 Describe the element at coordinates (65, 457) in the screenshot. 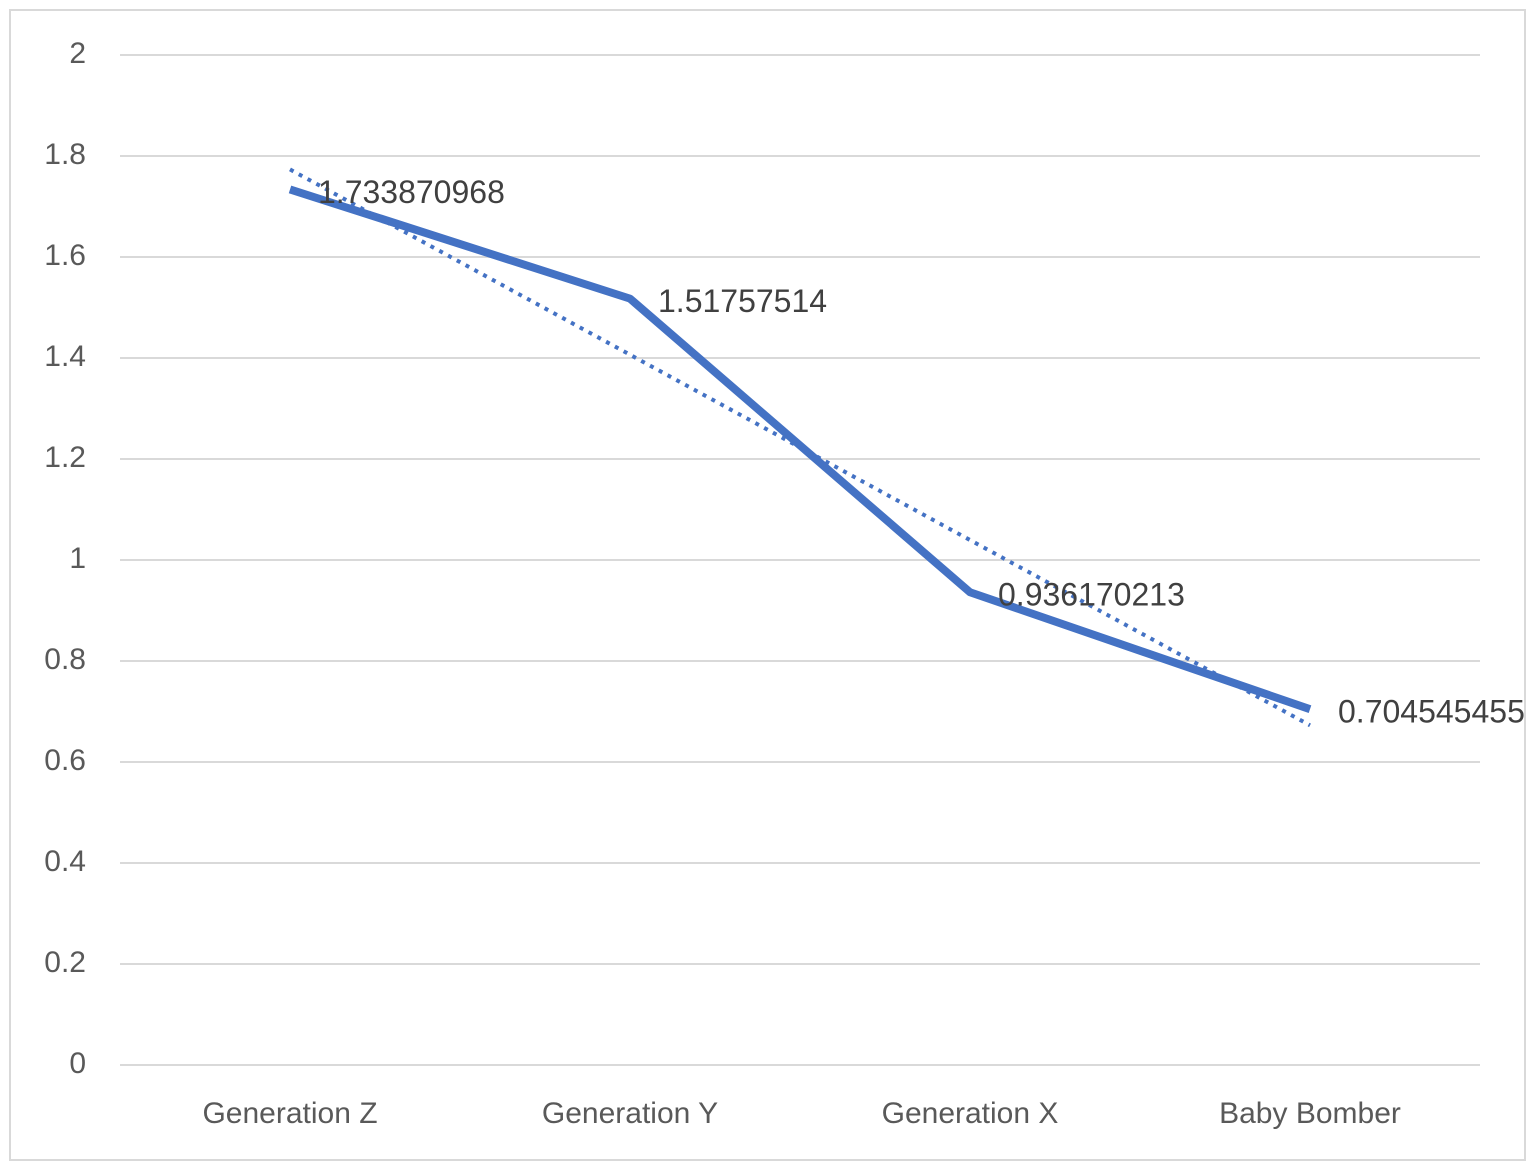

I see `y-tick-label: 1.2` at that location.